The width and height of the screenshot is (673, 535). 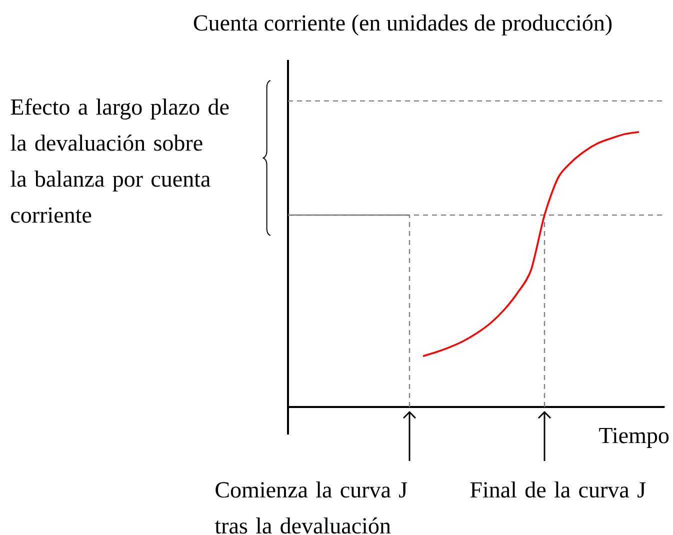 What do you see at coordinates (634, 438) in the screenshot?
I see `x-axis-title: Tiempo` at bounding box center [634, 438].